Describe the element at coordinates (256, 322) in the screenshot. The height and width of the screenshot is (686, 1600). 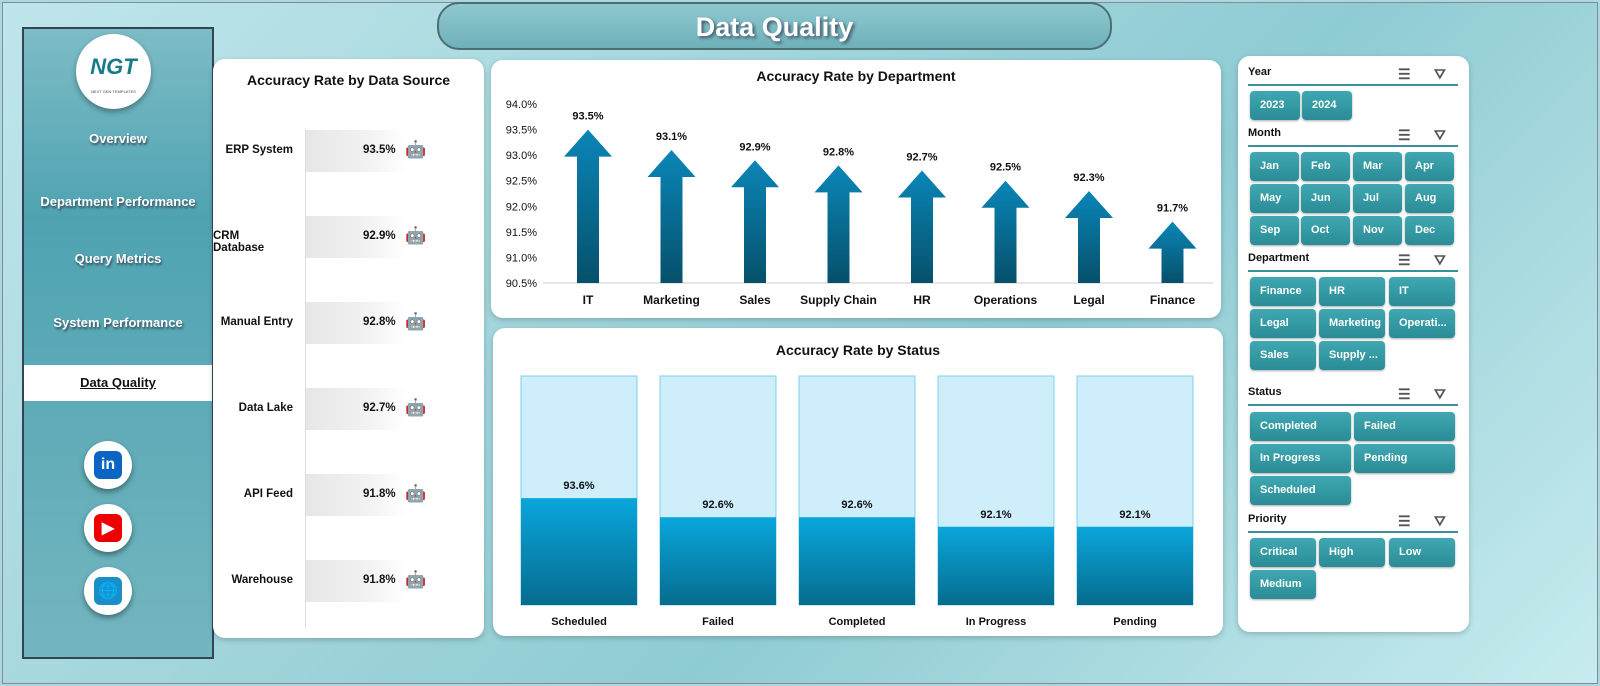
I see `data-source-label: Manual Entry` at that location.